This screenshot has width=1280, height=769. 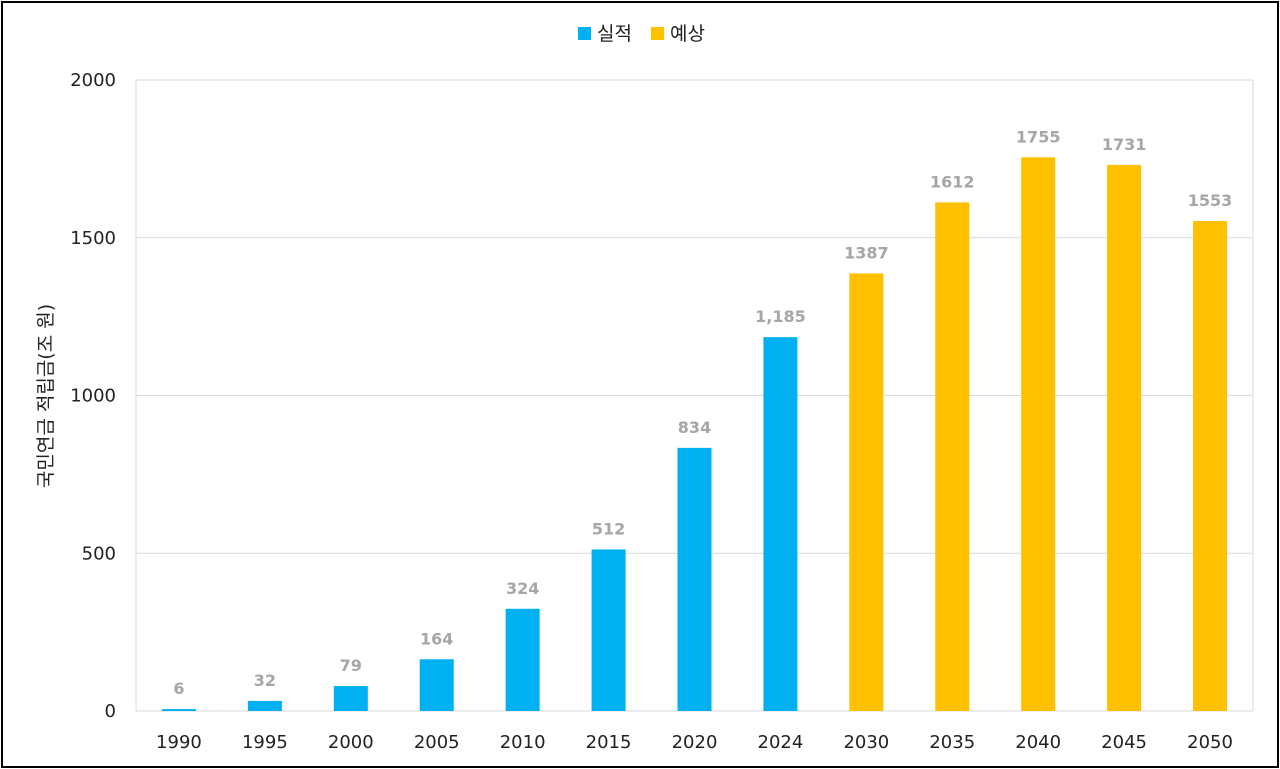 What do you see at coordinates (1124, 437) in the screenshot?
I see `bar-forecast-2045` at bounding box center [1124, 437].